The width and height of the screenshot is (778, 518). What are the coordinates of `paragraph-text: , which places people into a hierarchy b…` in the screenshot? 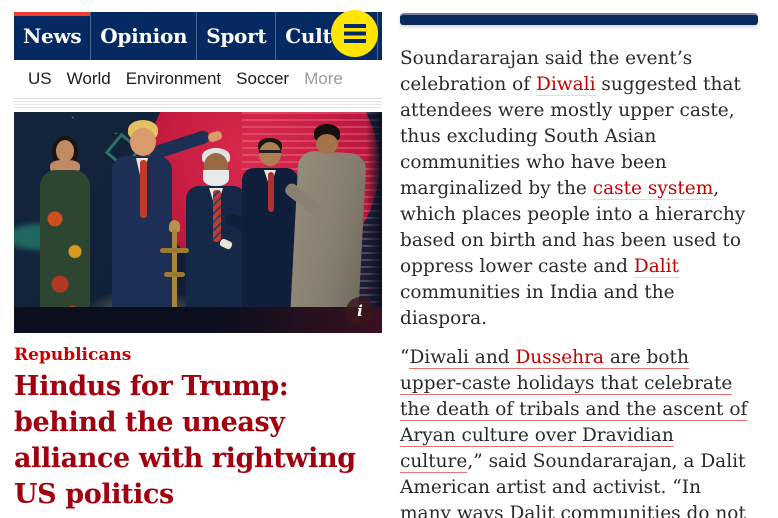 It's located at (573, 227).